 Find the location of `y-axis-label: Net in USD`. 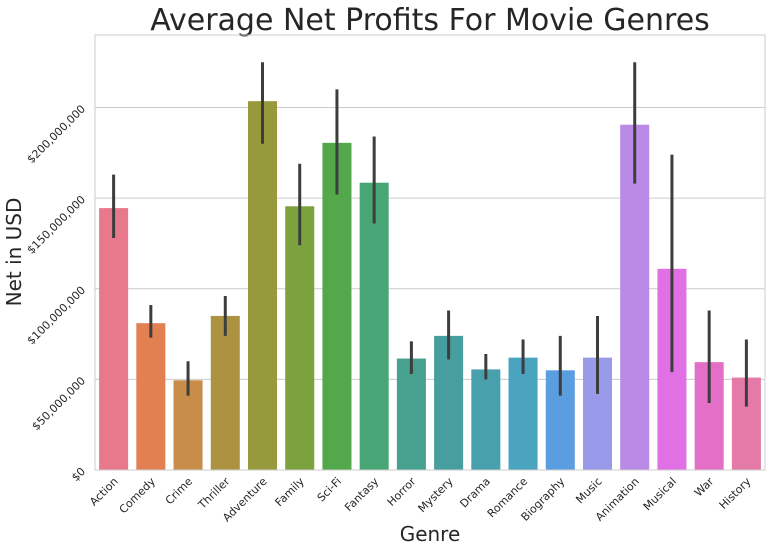

y-axis-label: Net in USD is located at coordinates (14, 252).